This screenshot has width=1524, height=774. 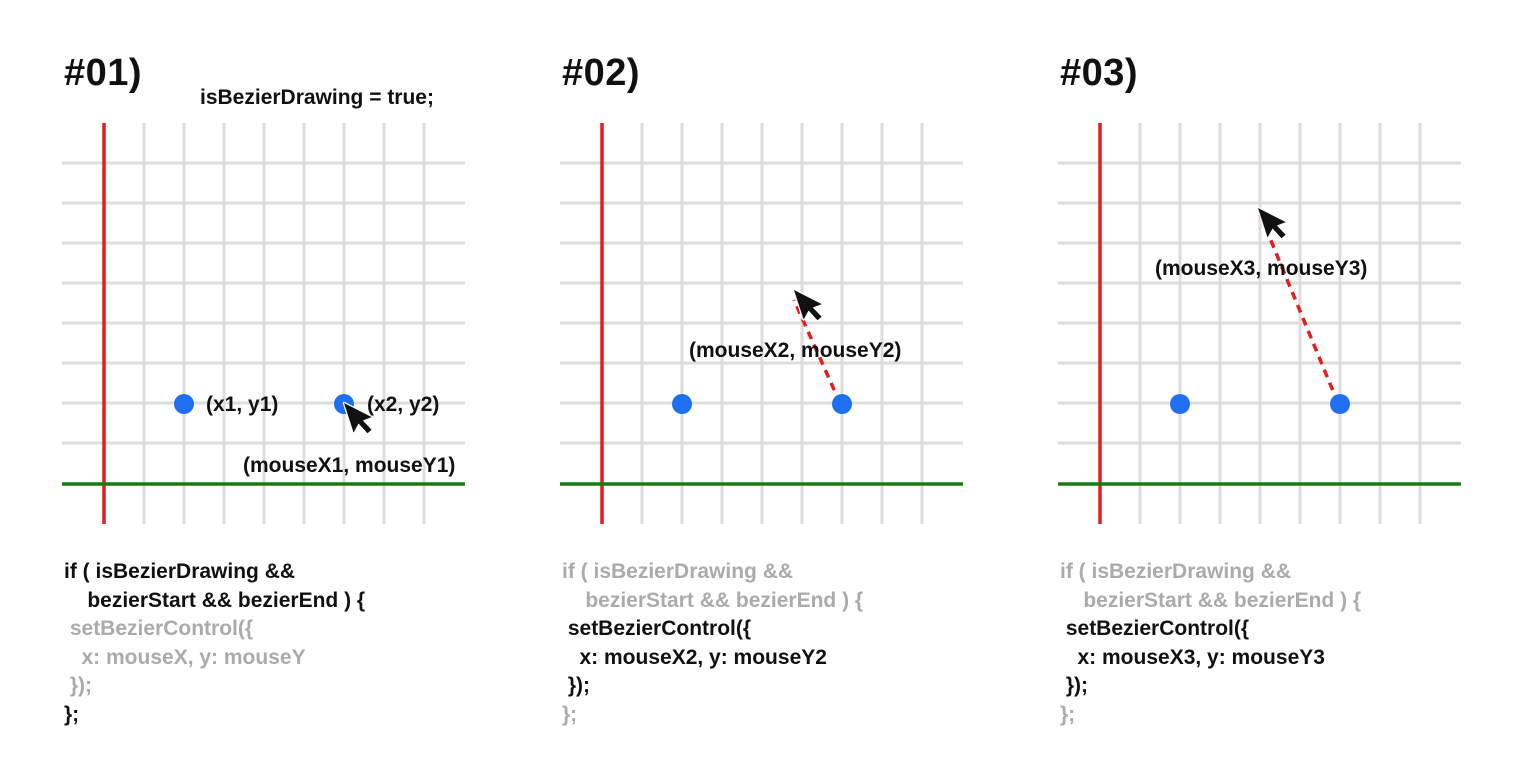 What do you see at coordinates (185, 657) in the screenshot?
I see `code-line: x: mouseX, y: mouseY` at bounding box center [185, 657].